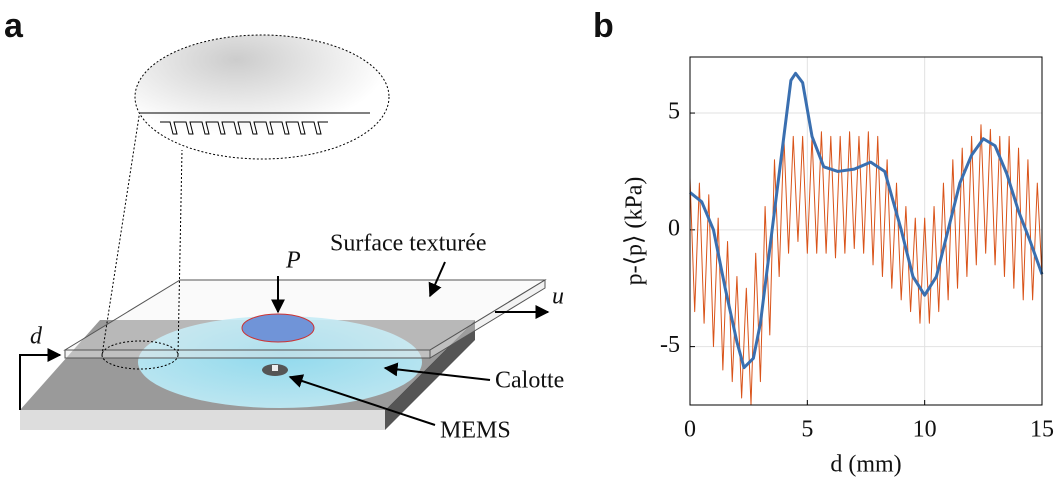  I want to click on label-surface: Surface texturée, so click(408, 244).